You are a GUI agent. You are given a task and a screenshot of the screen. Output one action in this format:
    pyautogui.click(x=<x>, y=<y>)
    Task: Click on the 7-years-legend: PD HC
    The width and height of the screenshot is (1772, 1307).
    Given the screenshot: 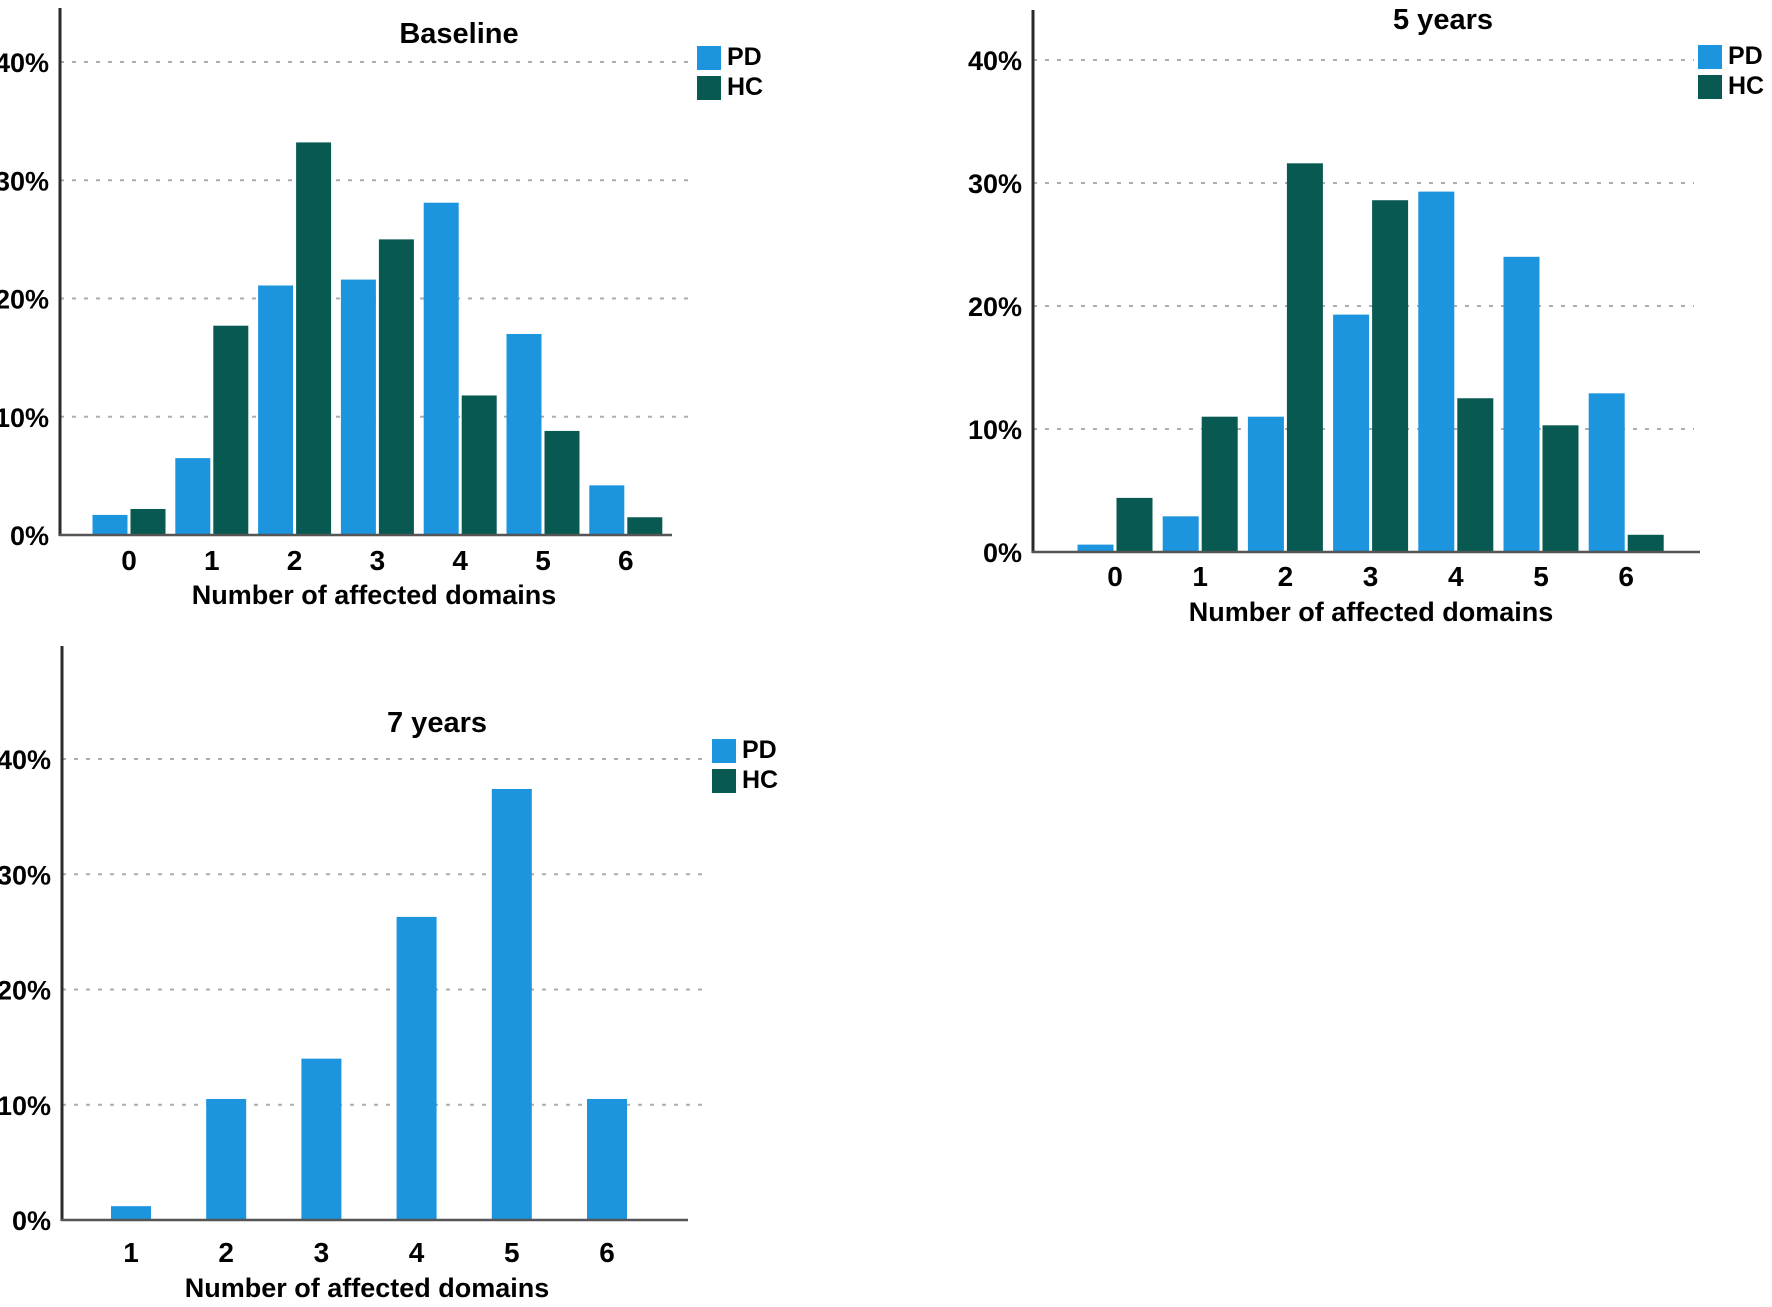 What is the action you would take?
    pyautogui.click(x=745, y=765)
    